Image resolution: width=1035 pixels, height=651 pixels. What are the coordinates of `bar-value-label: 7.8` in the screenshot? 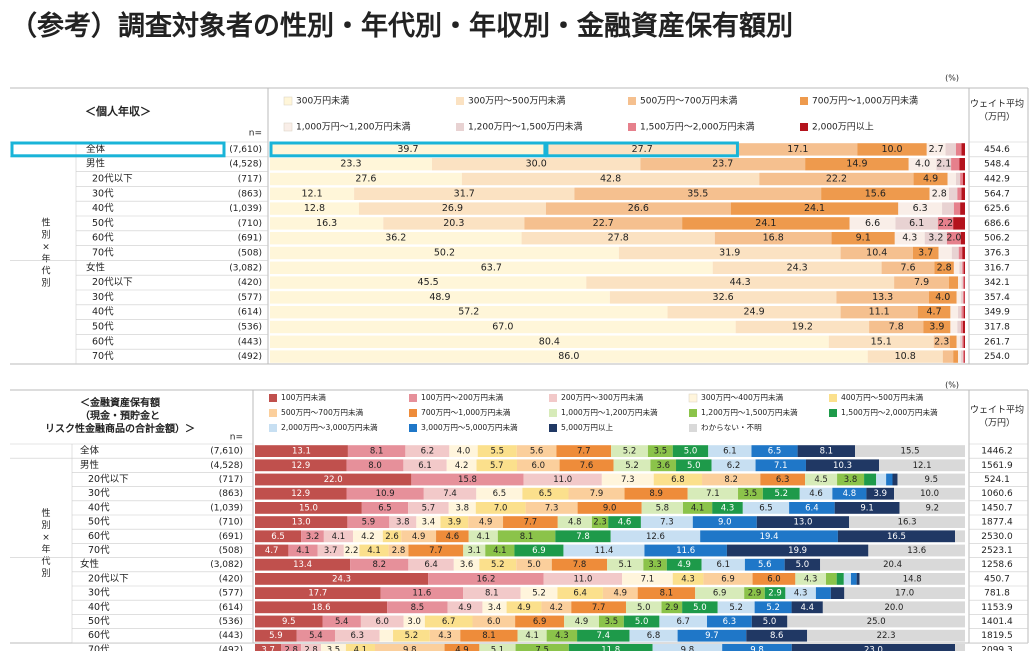 It's located at (580, 565).